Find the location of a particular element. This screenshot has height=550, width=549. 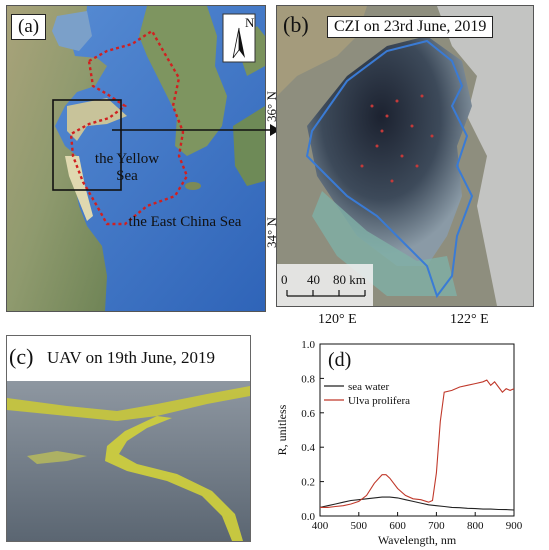

scale-tick-80: 80 km is located at coordinates (349, 279).